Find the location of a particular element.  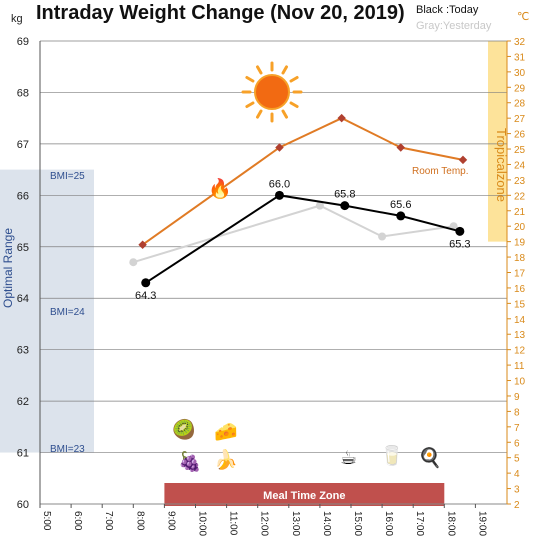

right-tick-label: 22 is located at coordinates (520, 196).